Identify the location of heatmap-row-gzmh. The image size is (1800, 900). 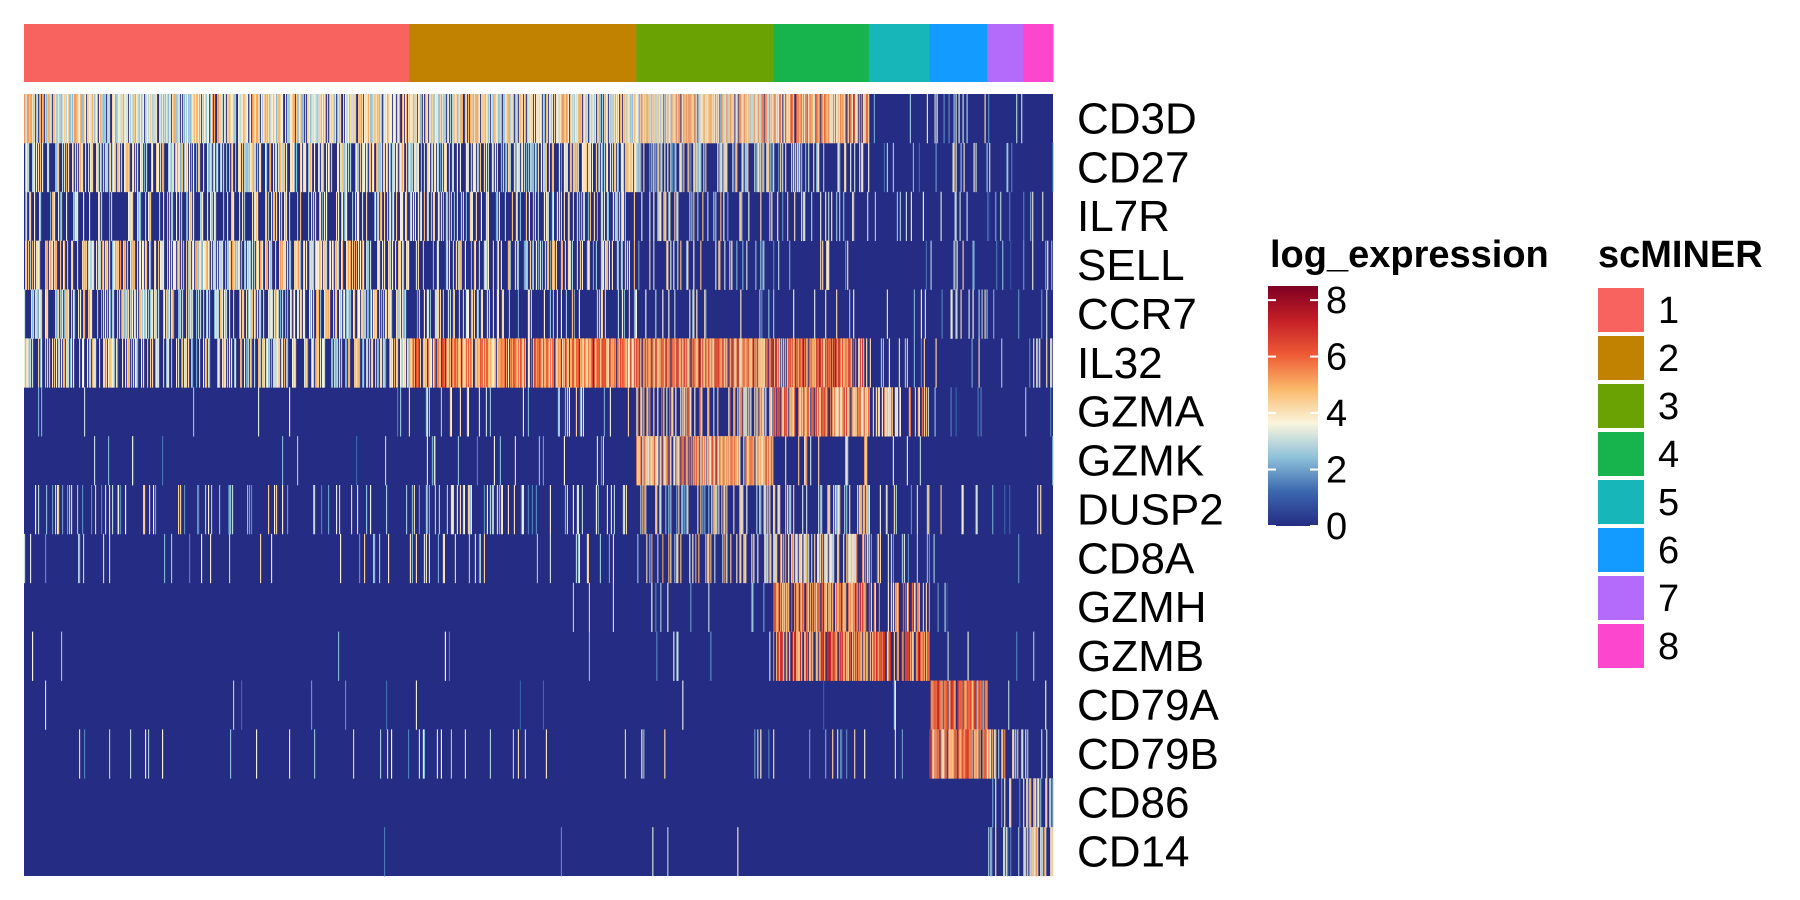
(760, 607).